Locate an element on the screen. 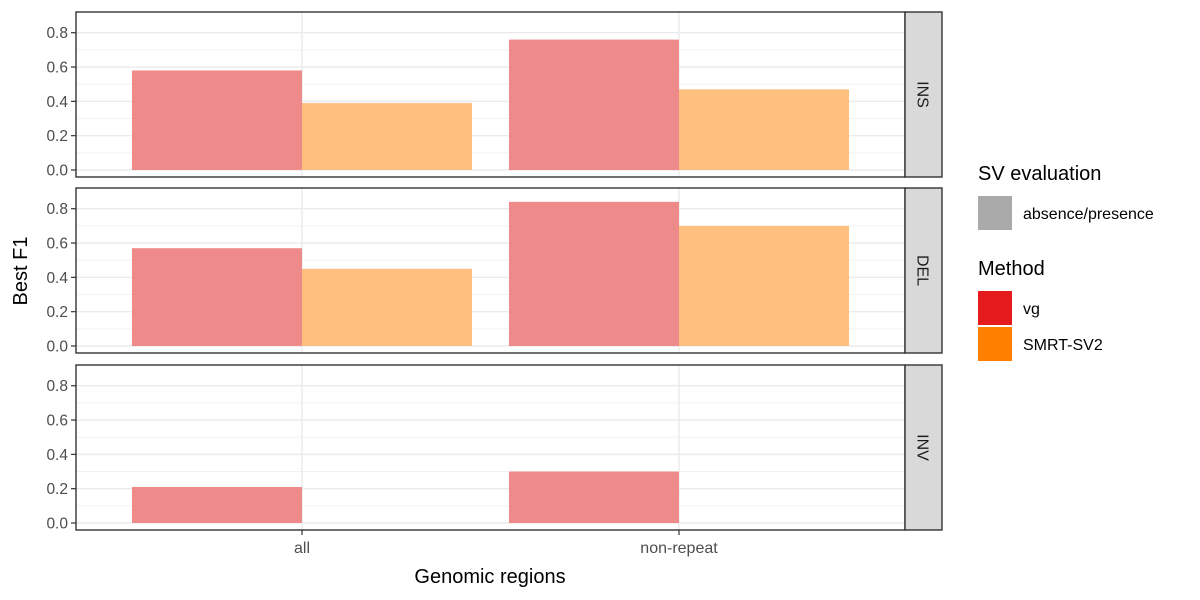 The height and width of the screenshot is (600, 1200). legend-label: absence/presence is located at coordinates (1088, 214).